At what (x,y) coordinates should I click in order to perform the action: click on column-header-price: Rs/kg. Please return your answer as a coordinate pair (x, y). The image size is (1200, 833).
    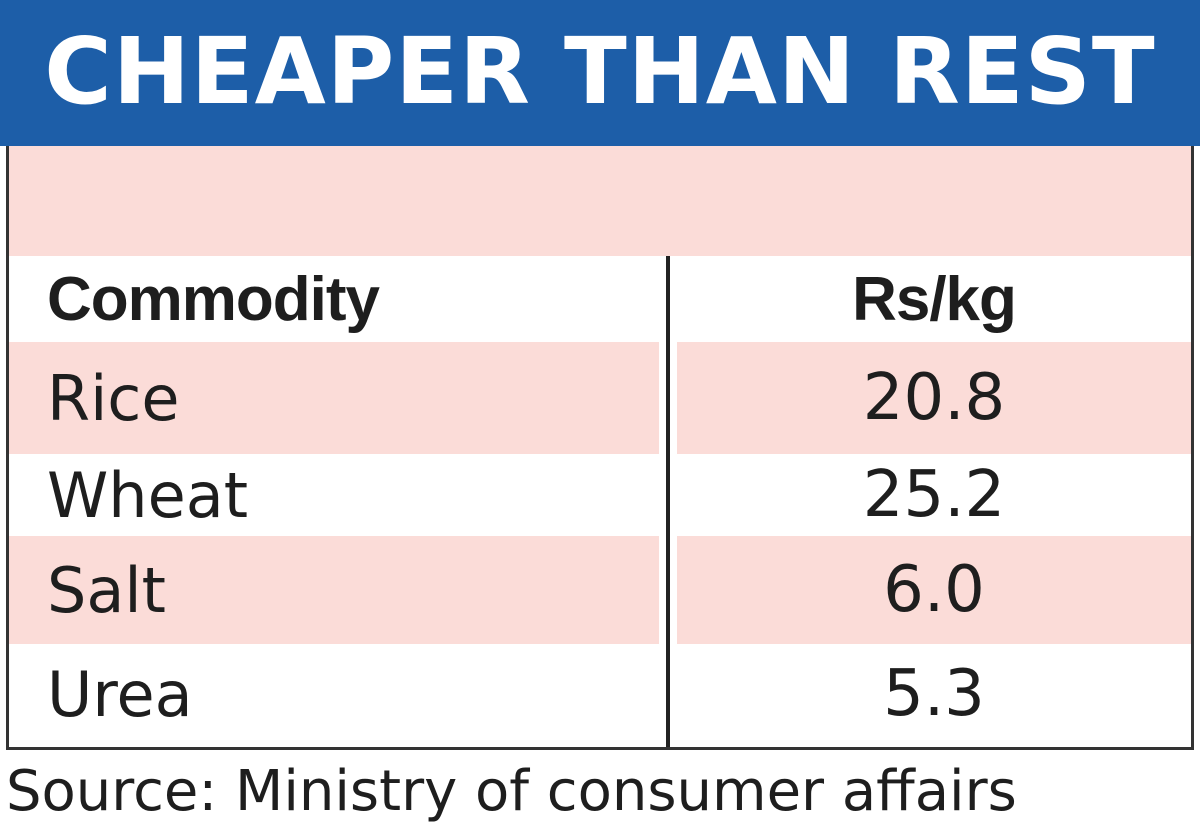
    Looking at the image, I should click on (934, 299).